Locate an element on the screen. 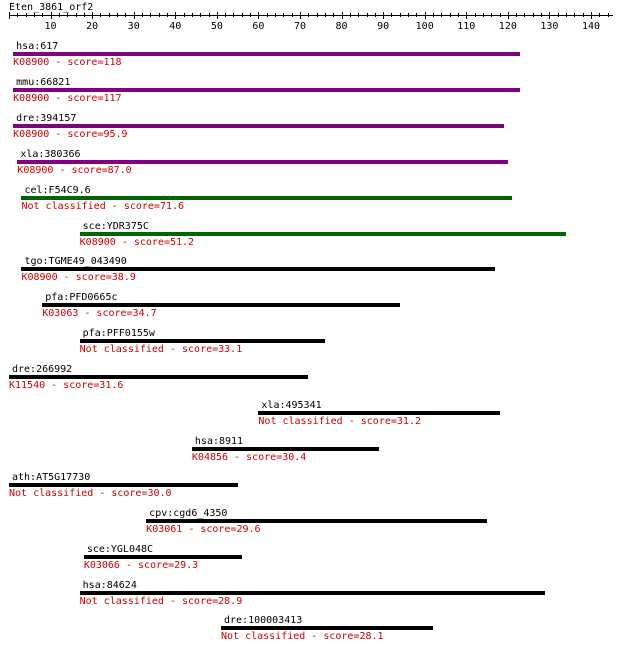 This screenshot has height=653, width=620. hit-score-label: K03066 - score=29.3 is located at coordinates (141, 565).